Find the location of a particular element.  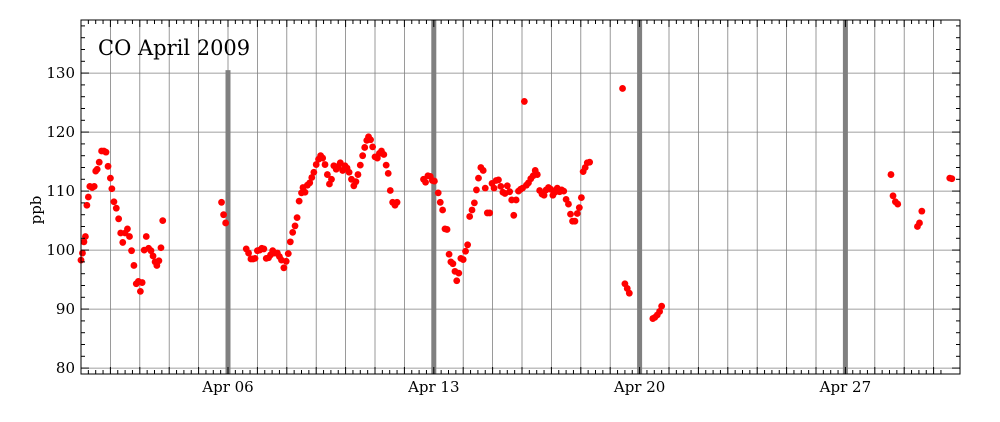

y-tick-label: 90 is located at coordinates (65, 309).